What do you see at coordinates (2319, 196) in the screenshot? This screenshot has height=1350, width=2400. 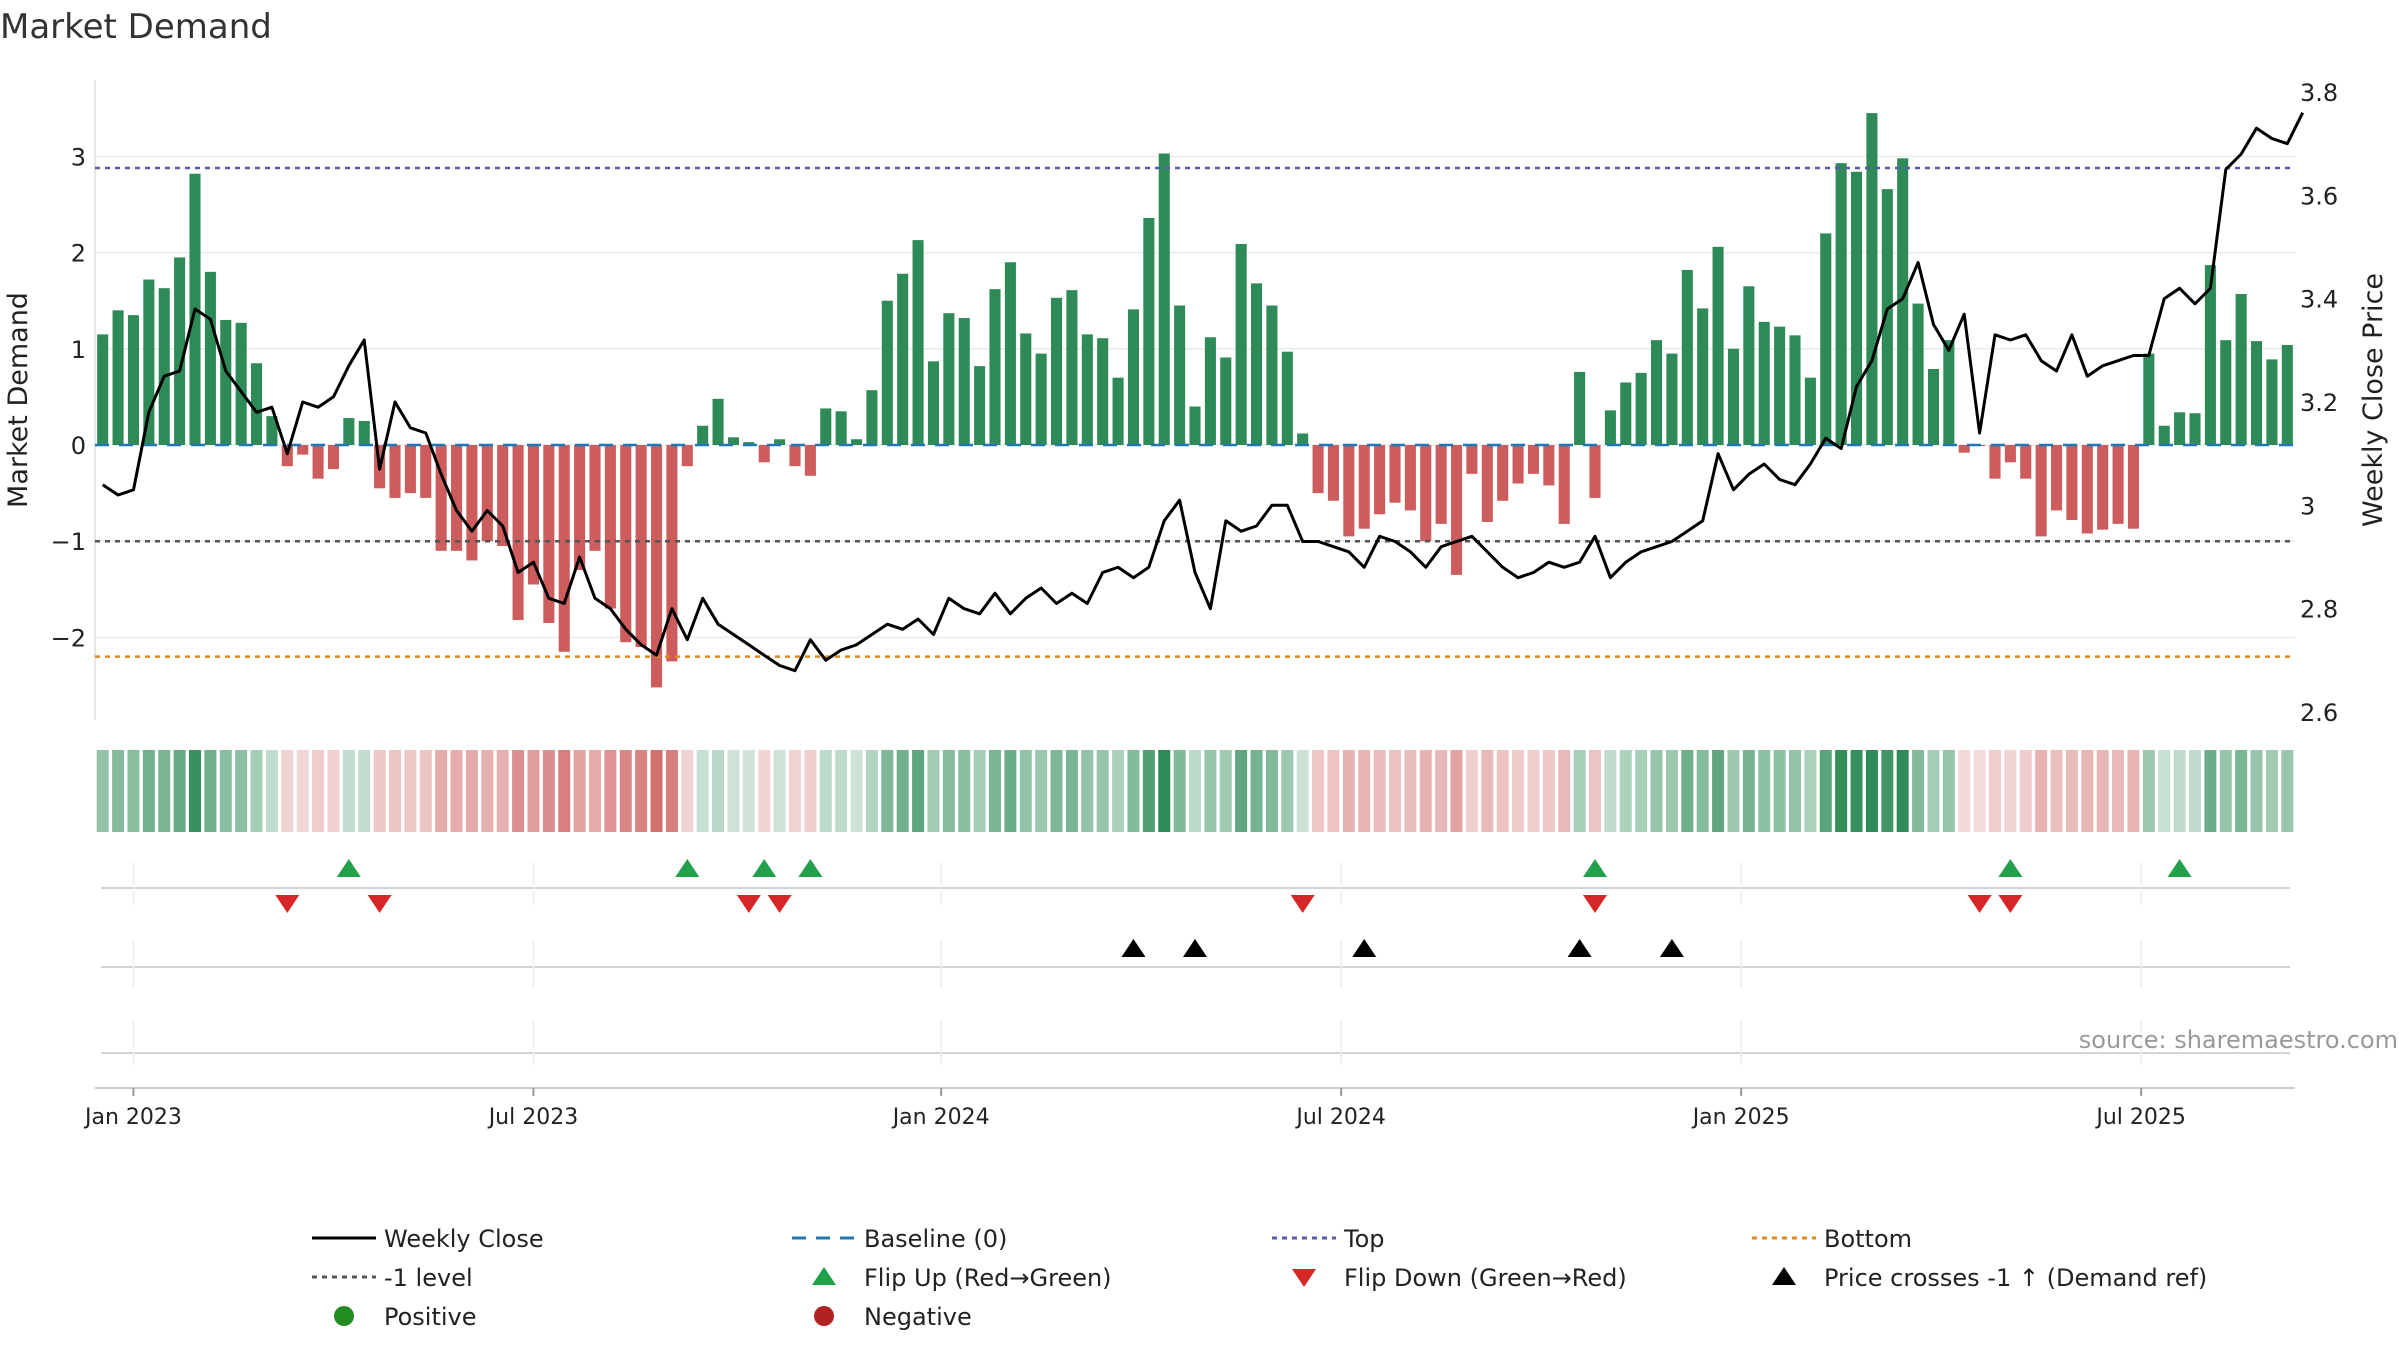 I see `right-tick-label: 3.6` at bounding box center [2319, 196].